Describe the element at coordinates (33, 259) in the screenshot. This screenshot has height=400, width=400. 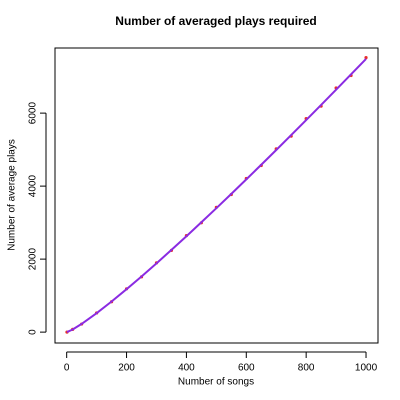
I see `y-tick-label: 2000` at that location.